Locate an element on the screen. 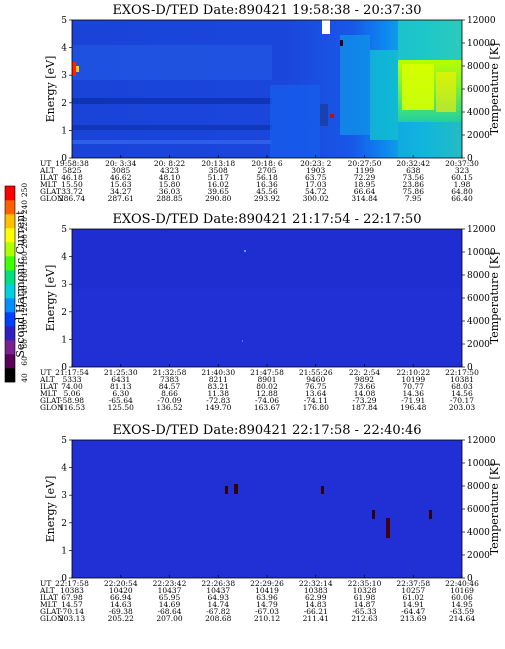 The width and height of the screenshot is (505, 649). x-tick-label: 21:40:30 is located at coordinates (218, 372).